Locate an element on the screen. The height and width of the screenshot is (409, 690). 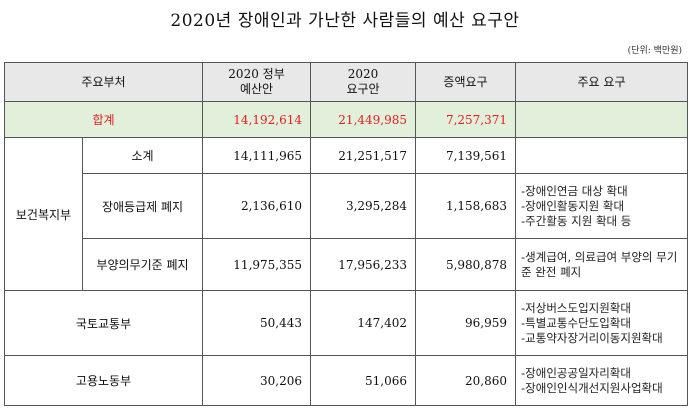
header-request-line1: 2020 is located at coordinates (363, 74).